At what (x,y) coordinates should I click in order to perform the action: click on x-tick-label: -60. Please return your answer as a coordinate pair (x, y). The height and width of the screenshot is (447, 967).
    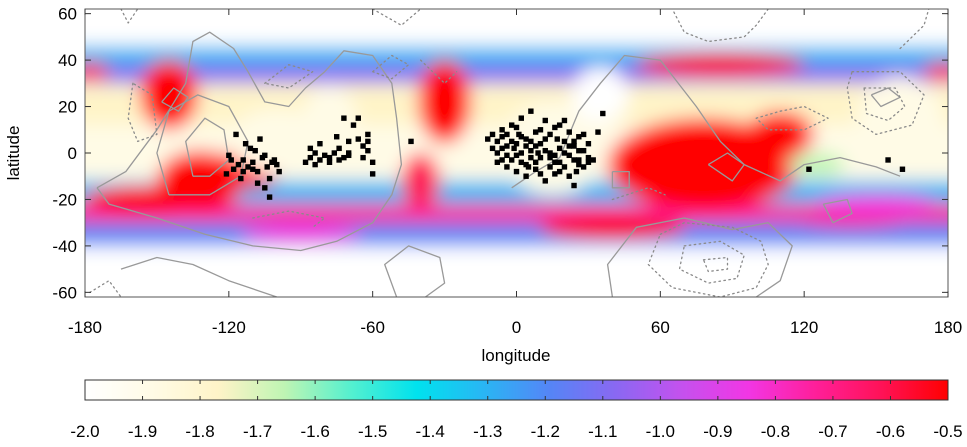
    Looking at the image, I should click on (372, 327).